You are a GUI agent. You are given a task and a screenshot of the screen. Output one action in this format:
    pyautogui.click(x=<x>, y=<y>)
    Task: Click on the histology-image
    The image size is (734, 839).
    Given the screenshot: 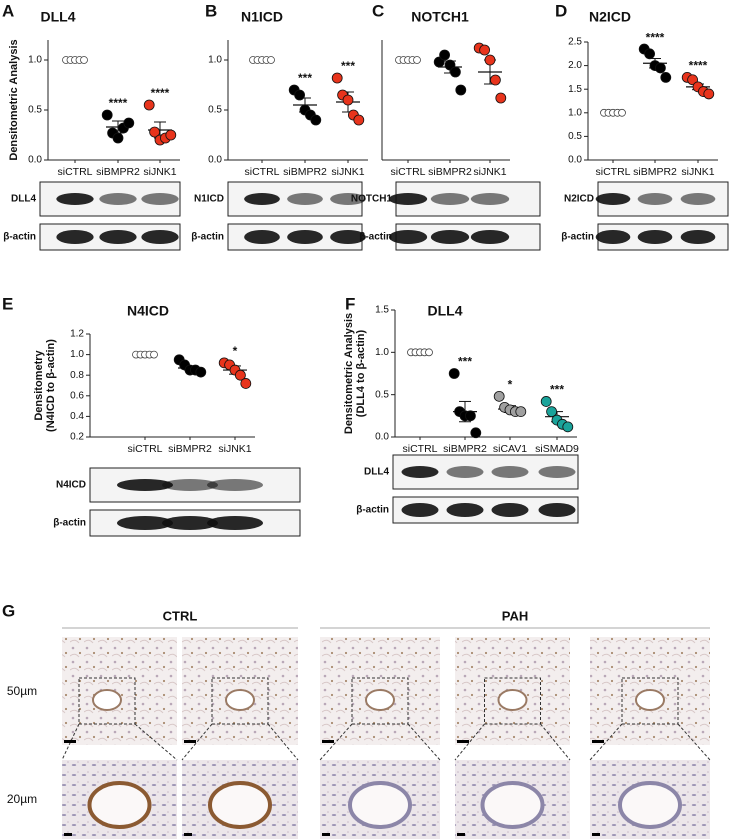 What is the action you would take?
    pyautogui.click(x=119, y=691)
    